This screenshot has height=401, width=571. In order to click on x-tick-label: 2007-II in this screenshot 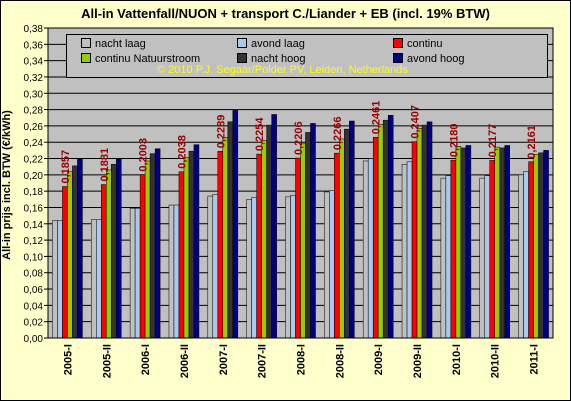, I will do `click(263, 361)`.